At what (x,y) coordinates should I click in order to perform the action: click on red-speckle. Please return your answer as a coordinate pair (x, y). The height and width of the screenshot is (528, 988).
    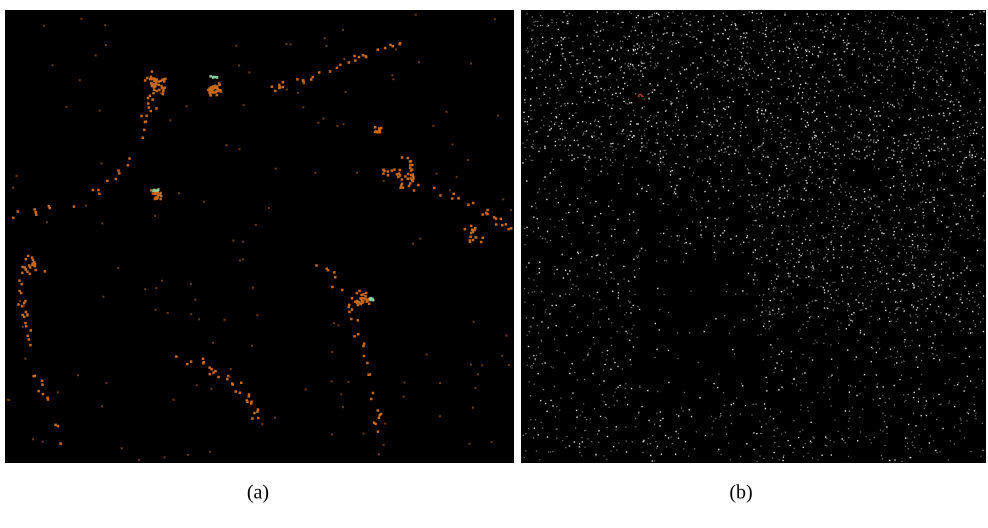
    Looking at the image, I should click on (640, 95).